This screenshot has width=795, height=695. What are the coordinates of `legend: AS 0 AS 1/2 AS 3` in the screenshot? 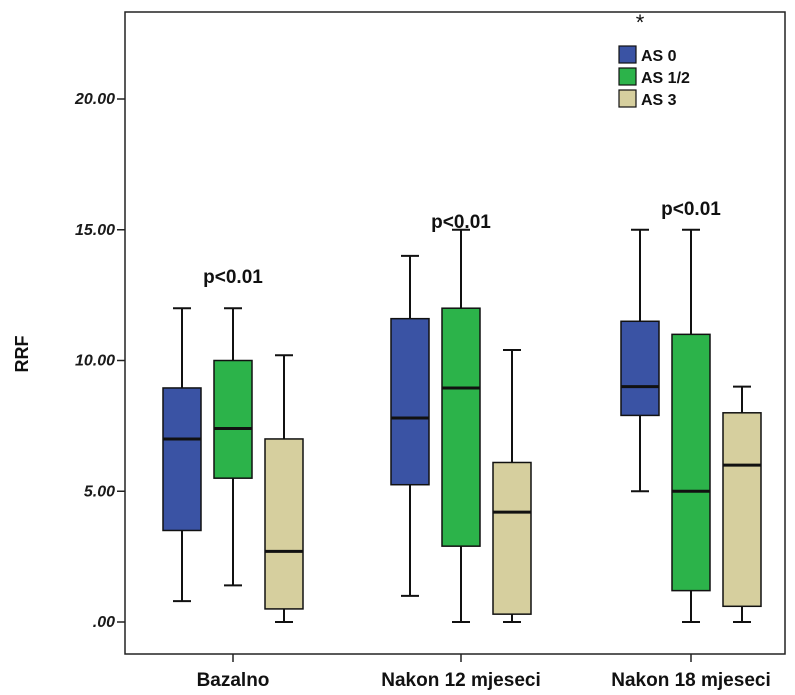 It's located at (654, 77).